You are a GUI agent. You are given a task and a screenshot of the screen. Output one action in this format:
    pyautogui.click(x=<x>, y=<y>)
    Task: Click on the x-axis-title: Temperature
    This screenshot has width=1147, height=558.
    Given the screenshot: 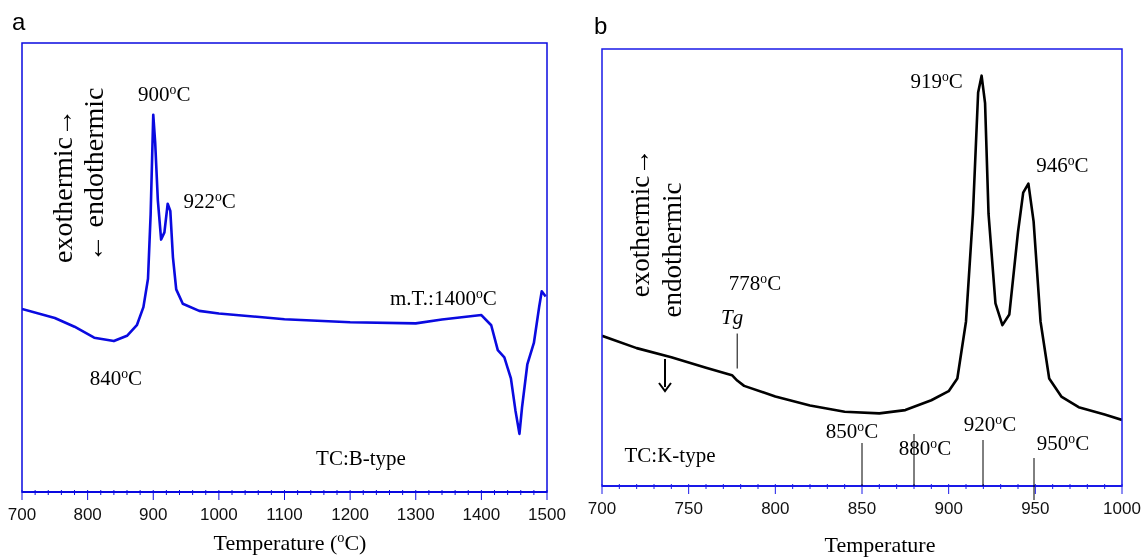 What is the action you would take?
    pyautogui.click(x=880, y=544)
    